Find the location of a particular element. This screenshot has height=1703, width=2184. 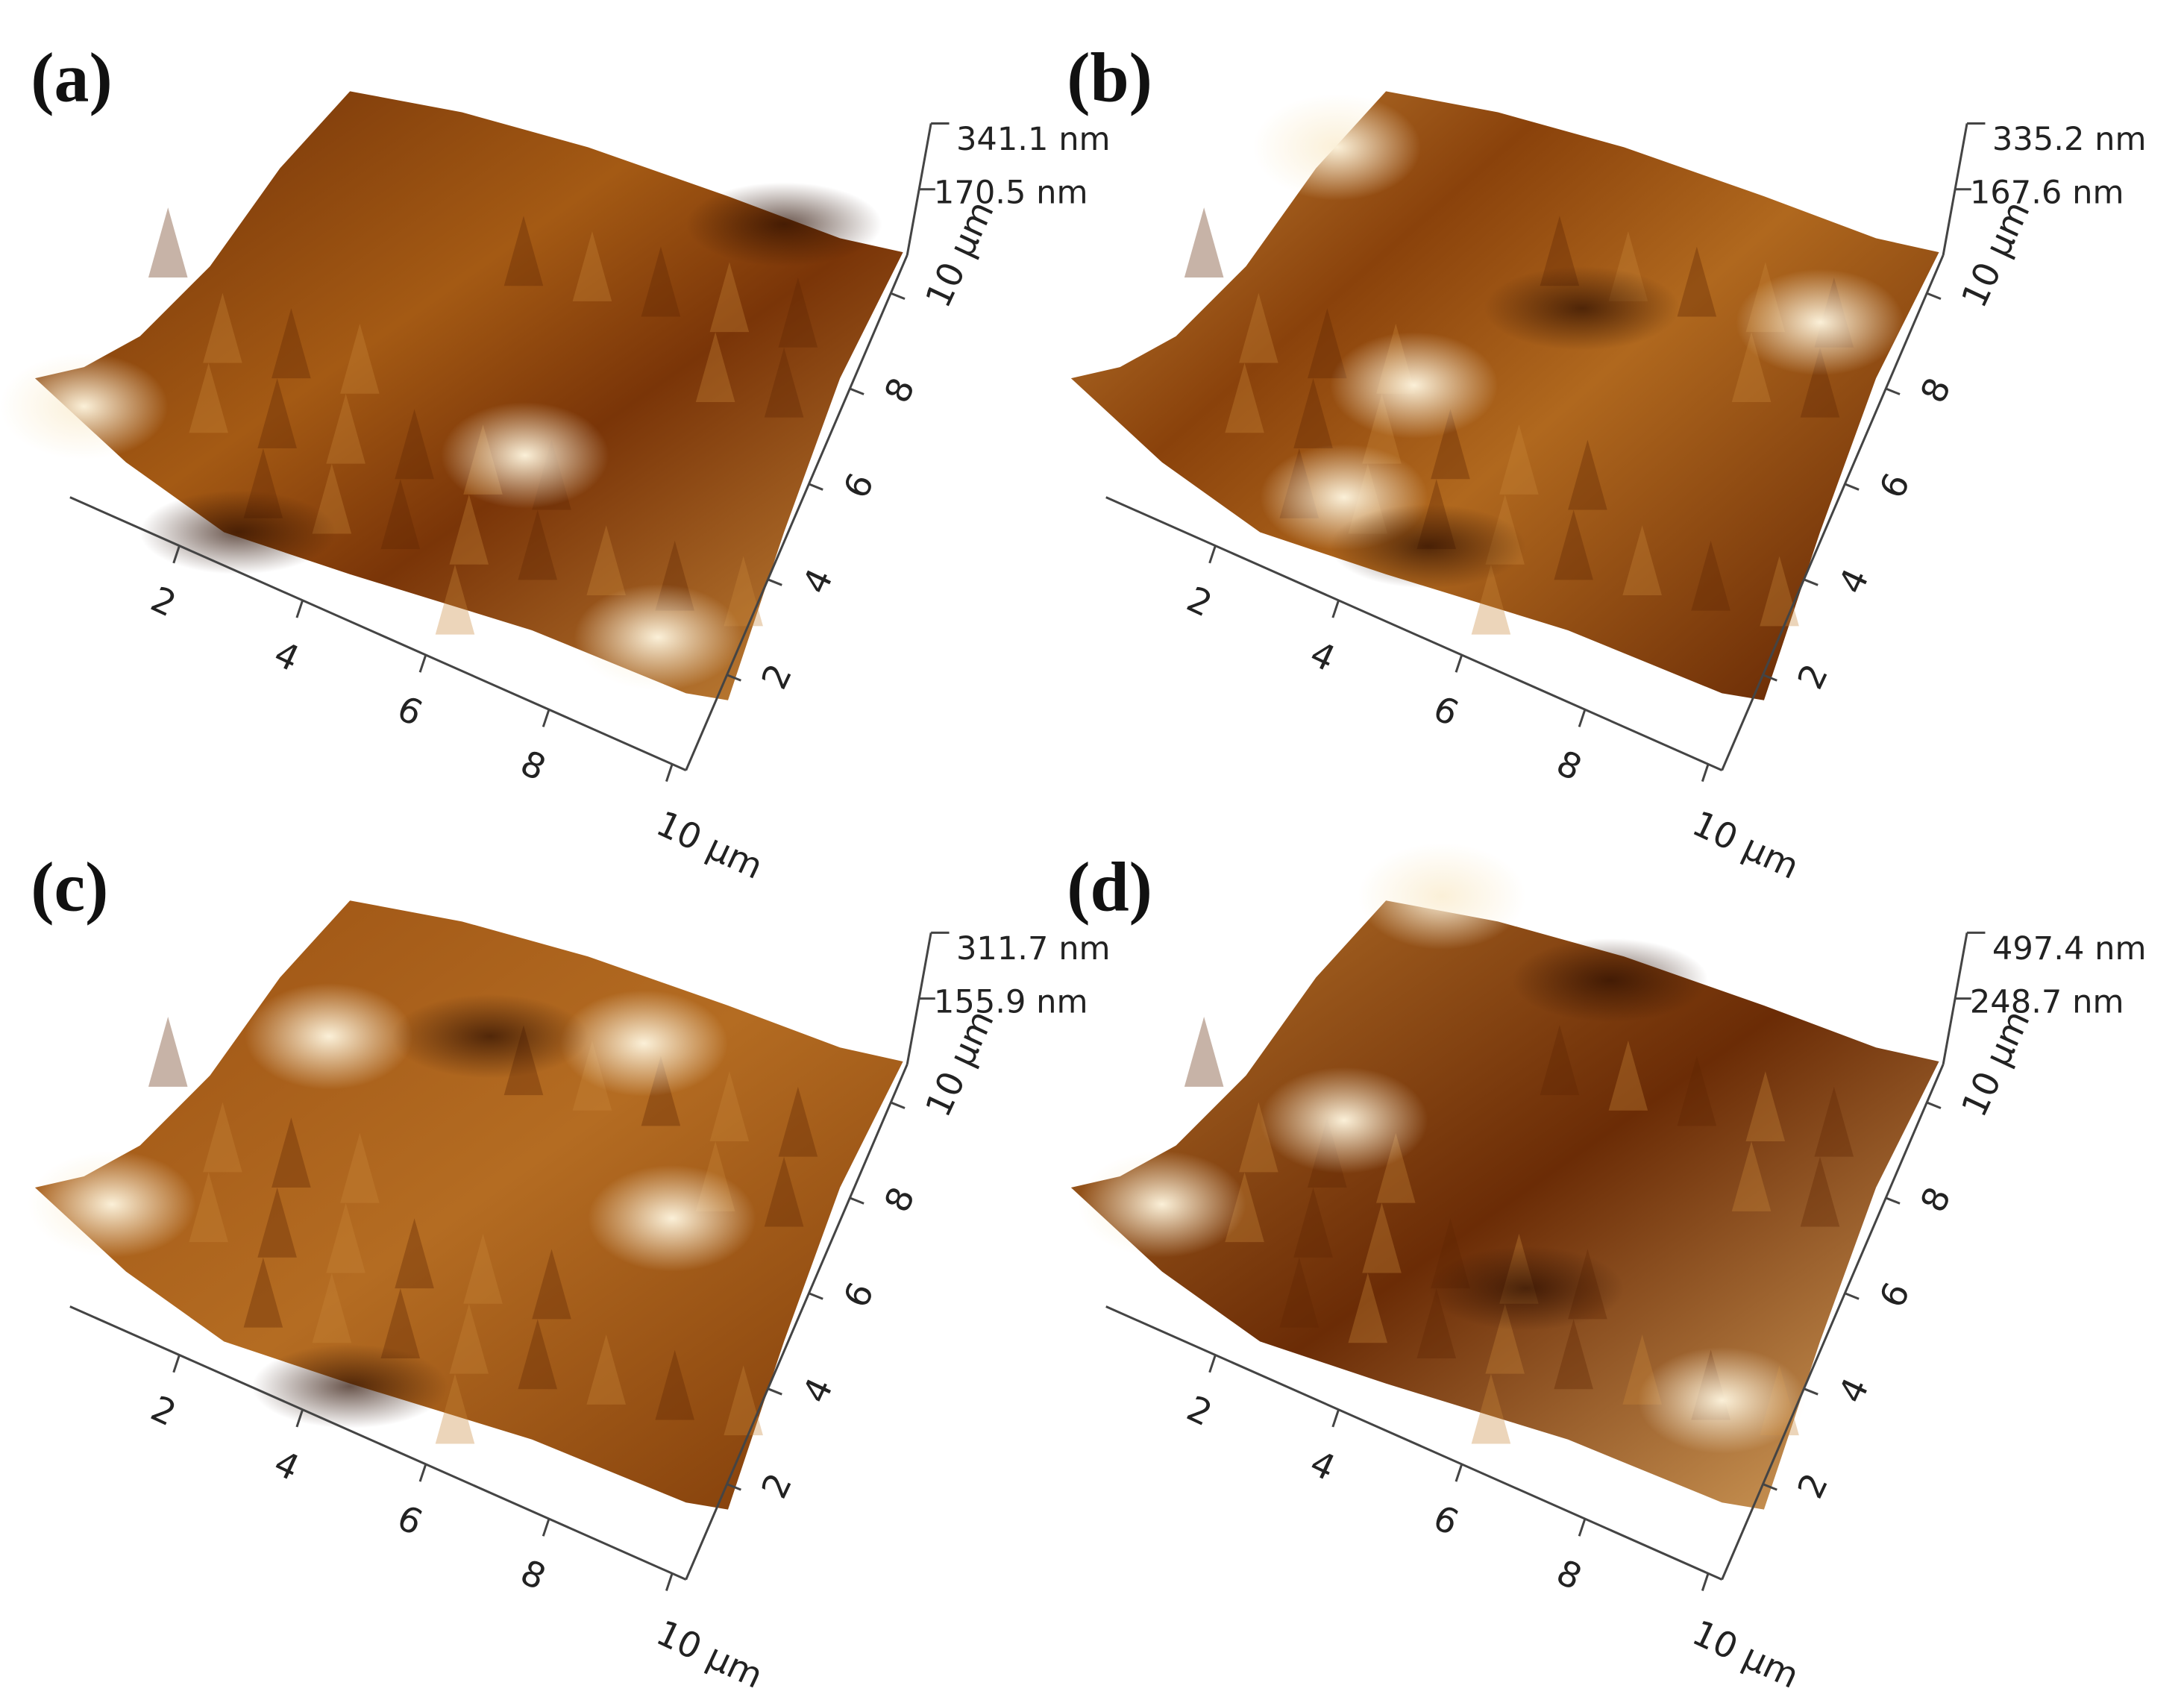

panel-label: (d) is located at coordinates (1109, 887).